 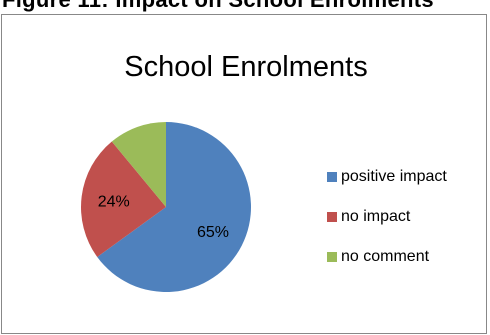 I want to click on cut-off-figure-heading: Figure 11: Impact on School Enrolments, so click(x=218, y=6).